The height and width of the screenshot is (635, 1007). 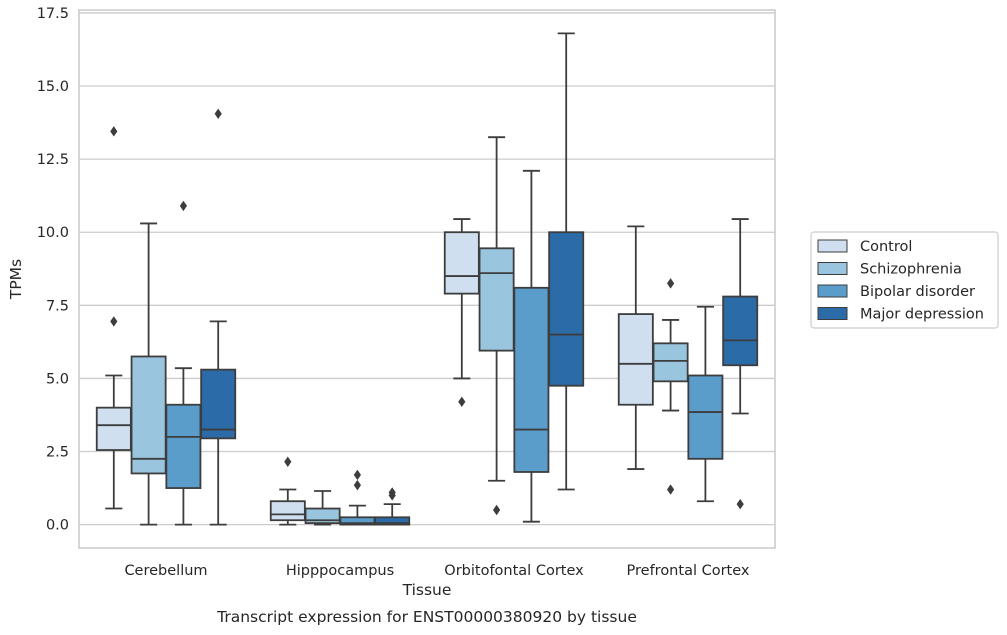 What do you see at coordinates (922, 315) in the screenshot?
I see `legend-label: Major depression` at bounding box center [922, 315].